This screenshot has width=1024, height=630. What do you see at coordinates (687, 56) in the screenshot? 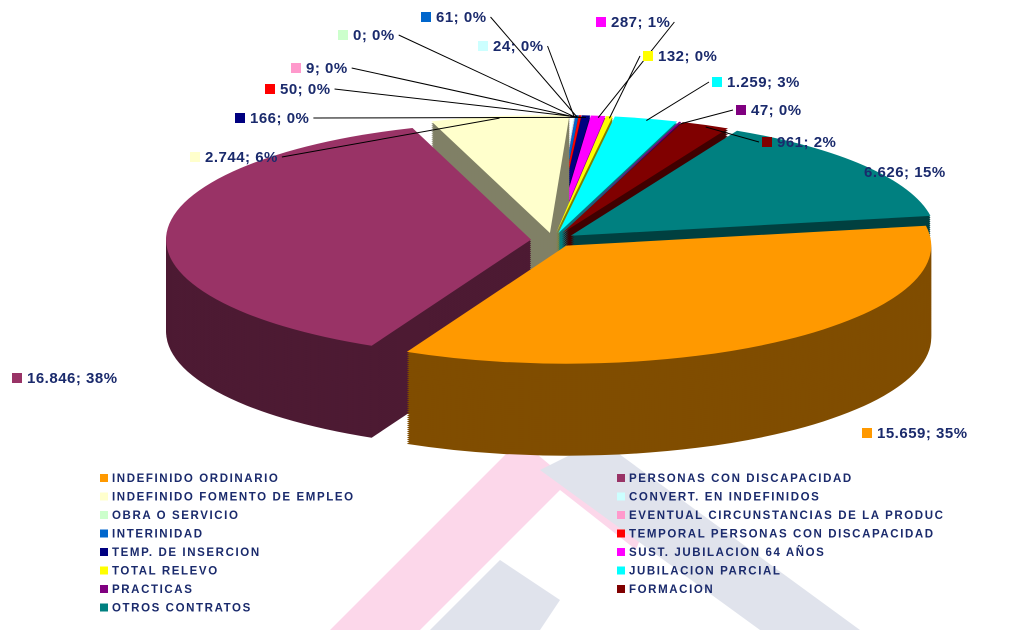
I see `value-label: 132; 0%` at bounding box center [687, 56].